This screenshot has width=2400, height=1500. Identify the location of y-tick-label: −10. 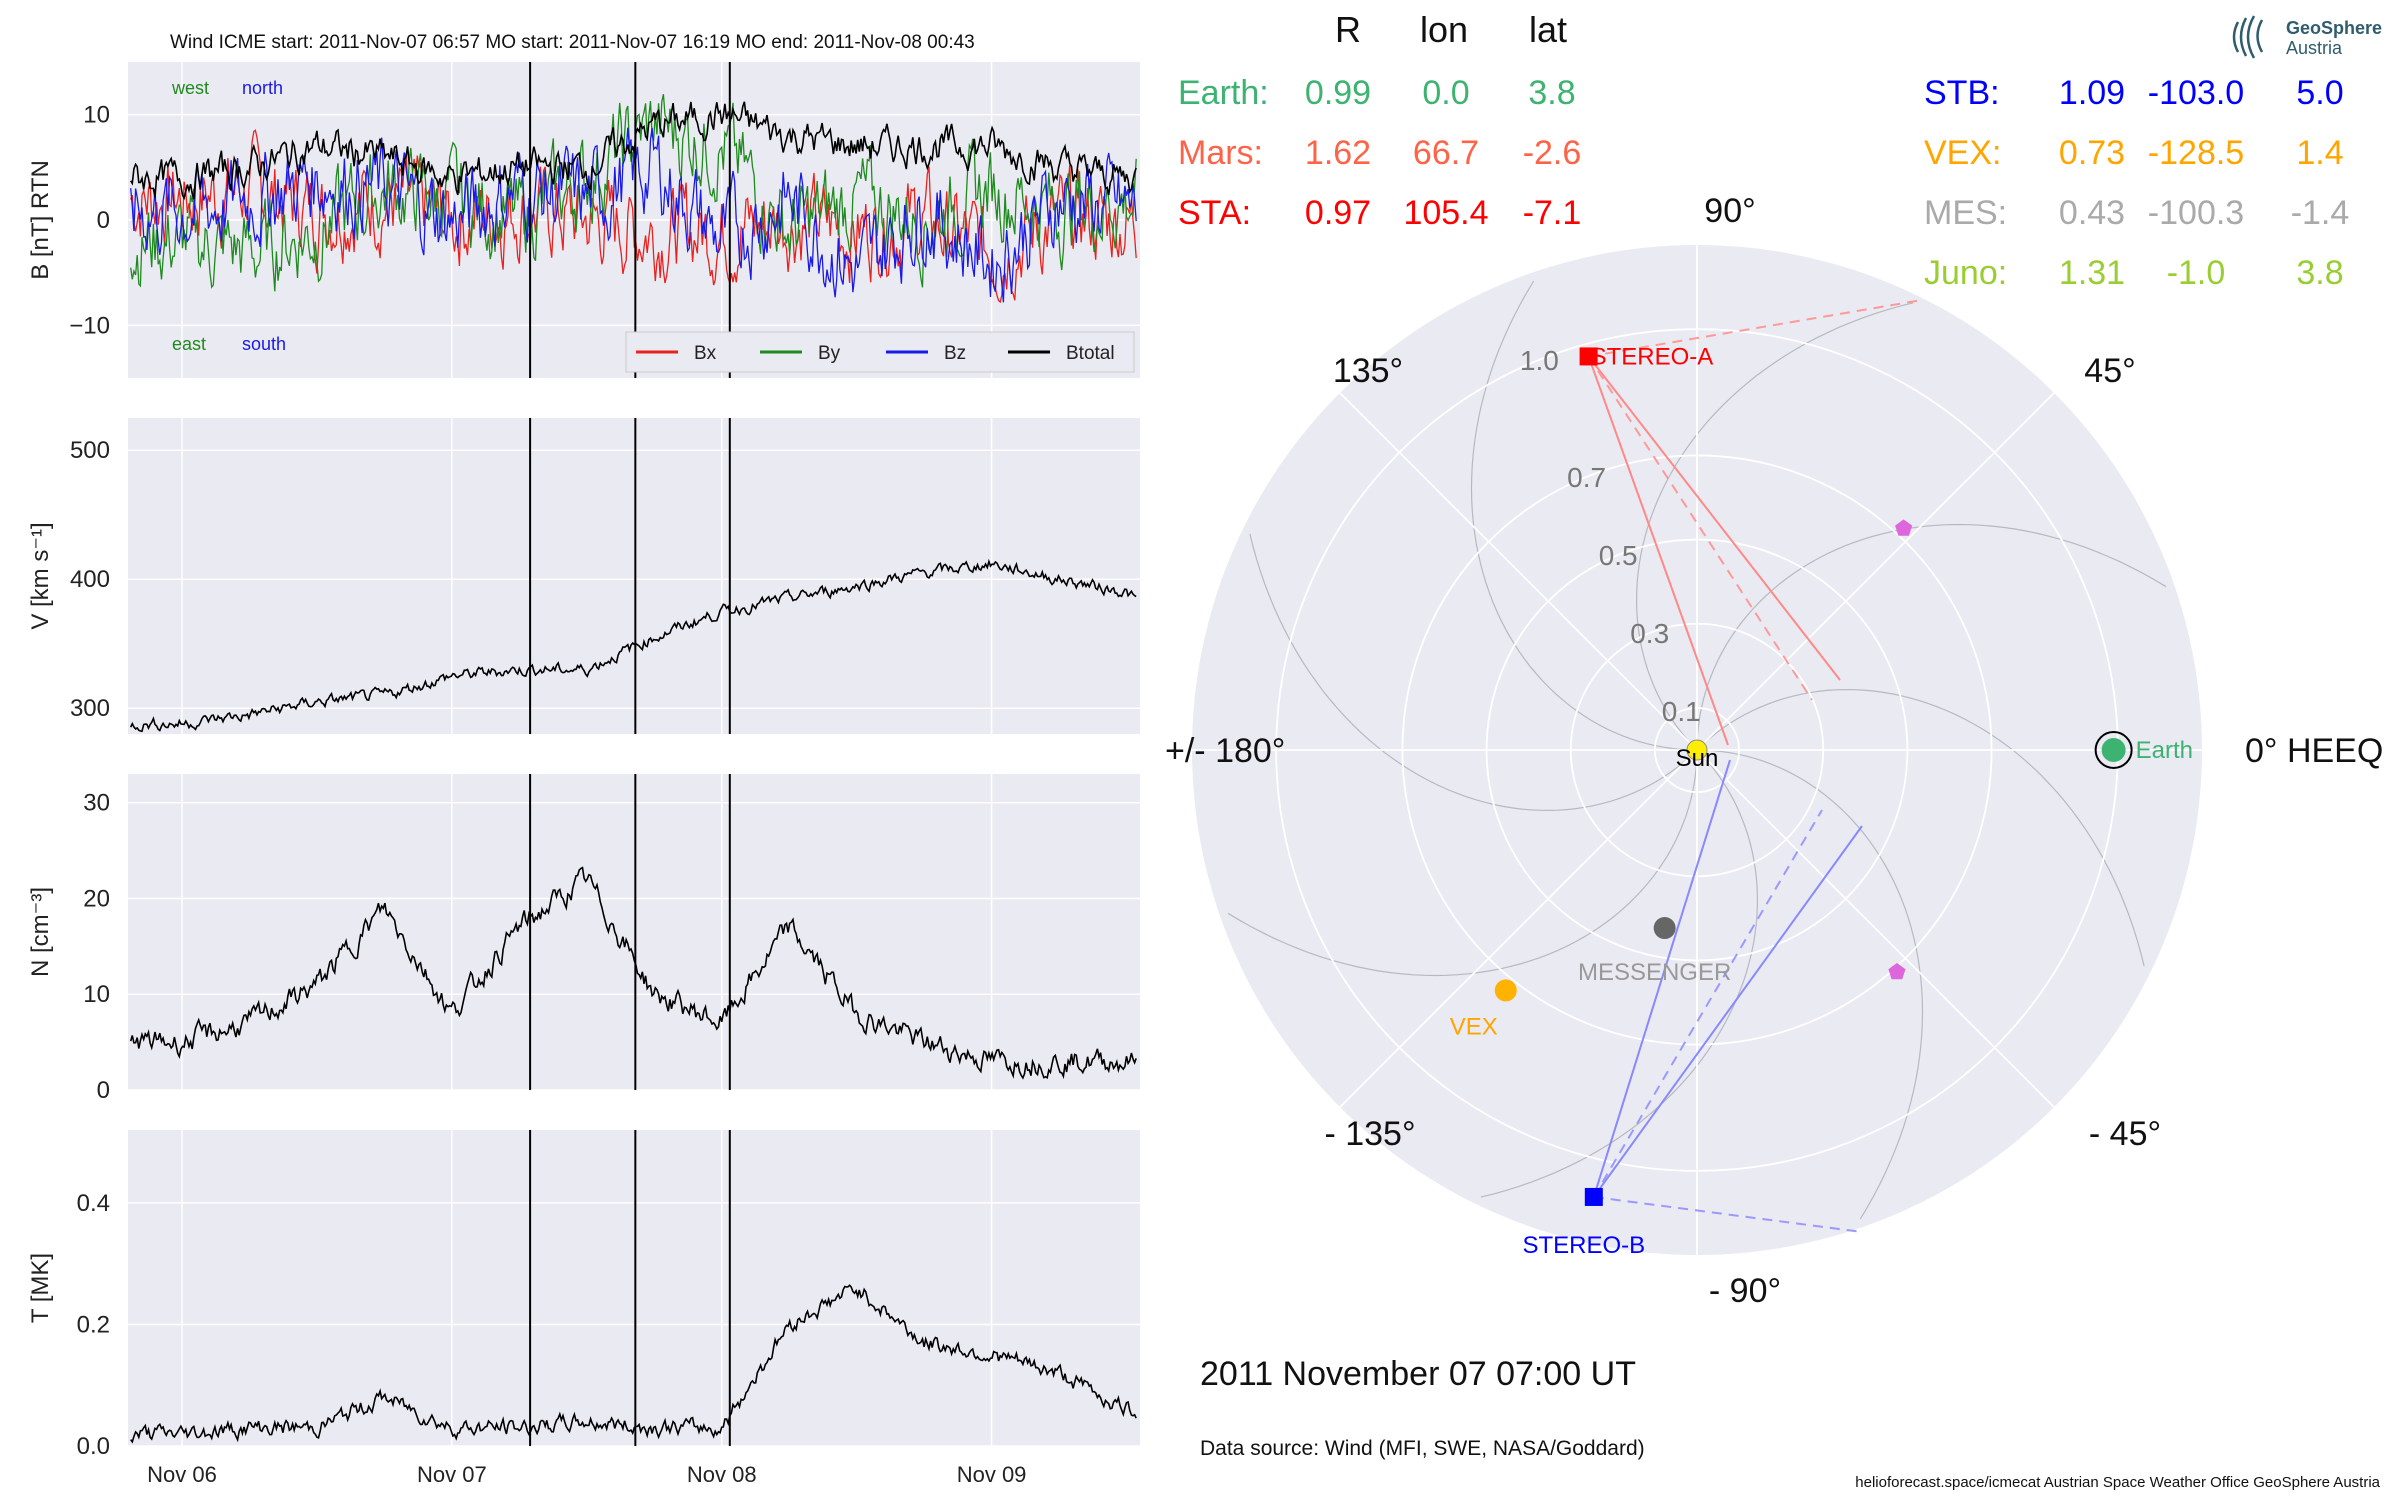
(89, 325).